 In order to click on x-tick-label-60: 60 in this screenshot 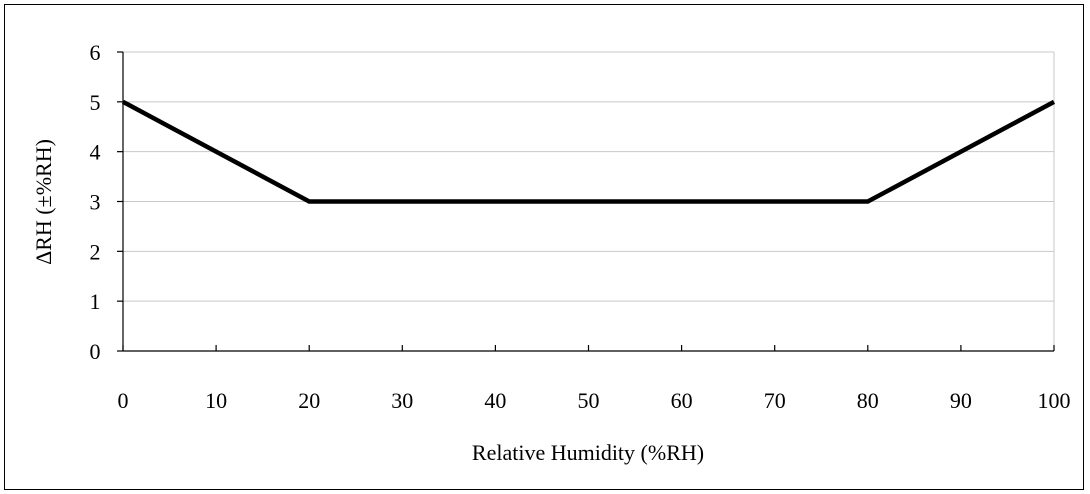, I will do `click(682, 400)`.